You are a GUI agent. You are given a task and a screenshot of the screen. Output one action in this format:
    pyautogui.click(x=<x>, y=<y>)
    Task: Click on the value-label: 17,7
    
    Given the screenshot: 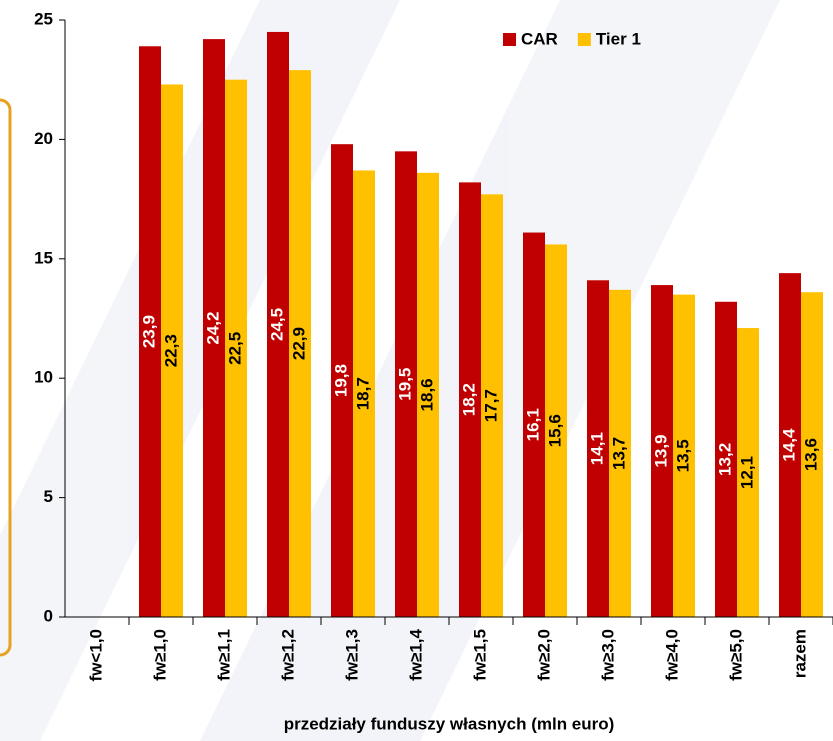 What is the action you would take?
    pyautogui.click(x=490, y=405)
    